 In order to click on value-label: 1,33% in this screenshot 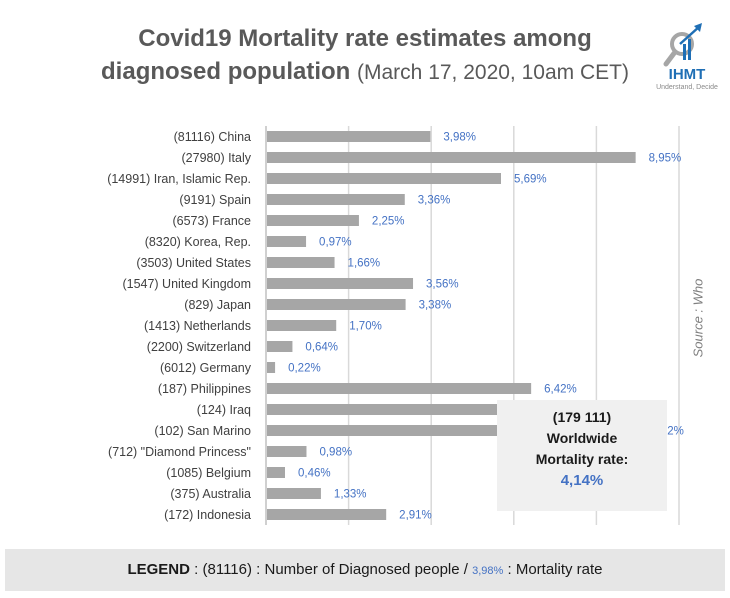, I will do `click(350, 495)`.